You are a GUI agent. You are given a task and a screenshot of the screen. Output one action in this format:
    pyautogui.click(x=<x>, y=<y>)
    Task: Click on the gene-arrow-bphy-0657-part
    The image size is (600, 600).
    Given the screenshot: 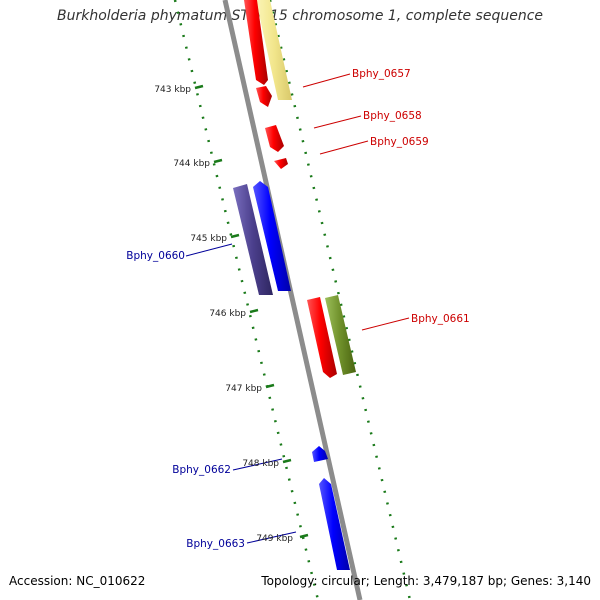 What is the action you would take?
    pyautogui.click(x=264, y=96)
    